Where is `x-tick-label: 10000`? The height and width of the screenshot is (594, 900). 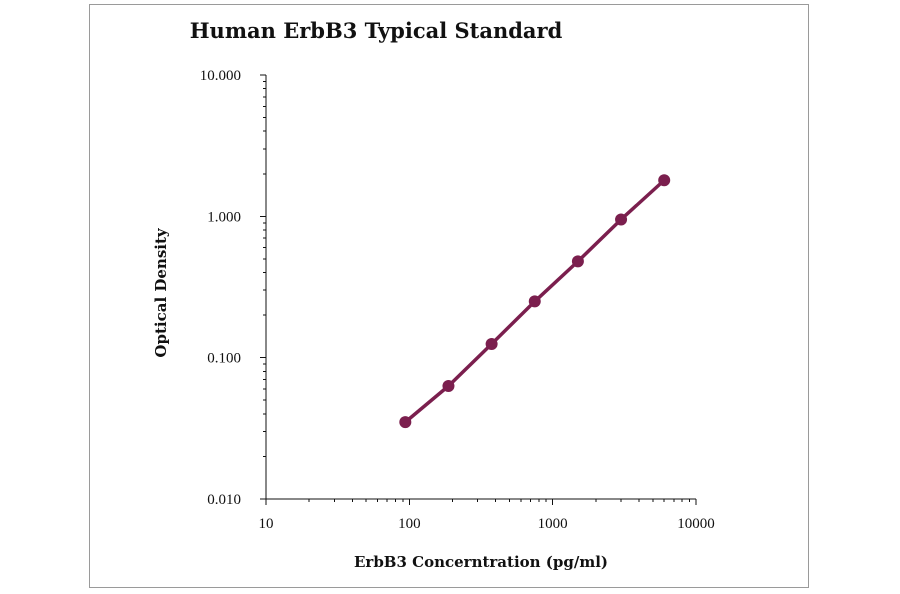 x-tick-label: 10000 is located at coordinates (696, 524).